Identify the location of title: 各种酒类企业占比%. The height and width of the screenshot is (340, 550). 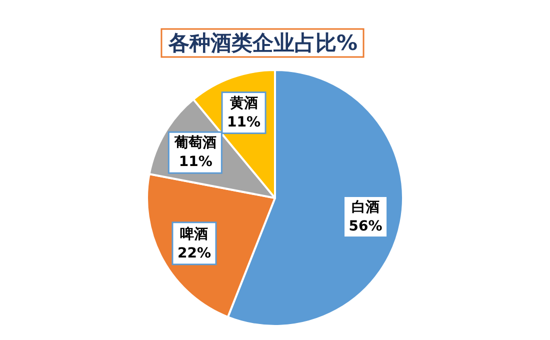
(262, 43).